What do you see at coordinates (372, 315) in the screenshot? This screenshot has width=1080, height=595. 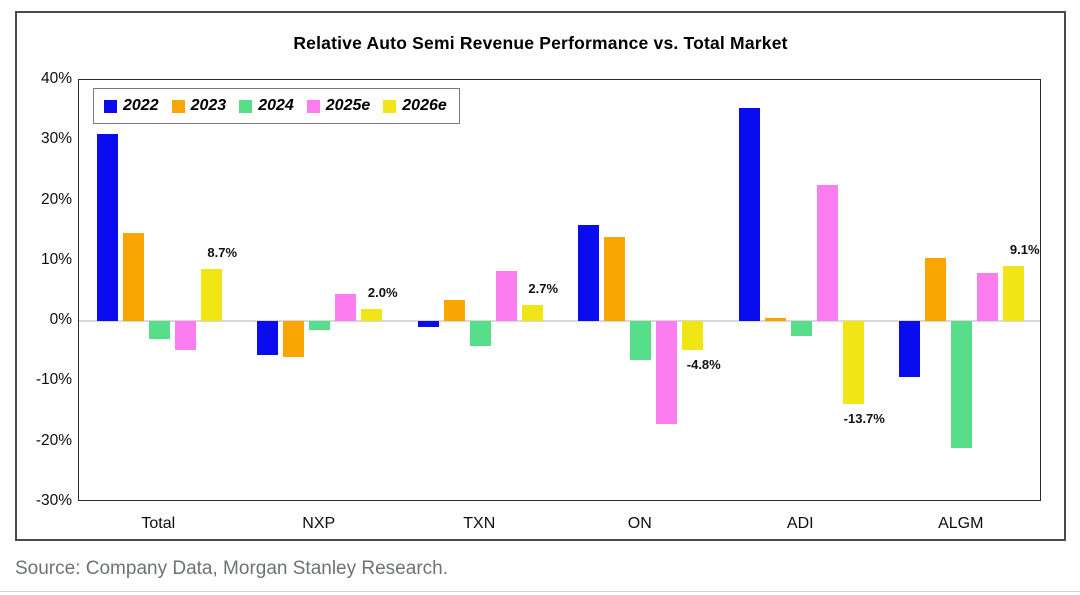 I see `bar-NXP-2026e` at bounding box center [372, 315].